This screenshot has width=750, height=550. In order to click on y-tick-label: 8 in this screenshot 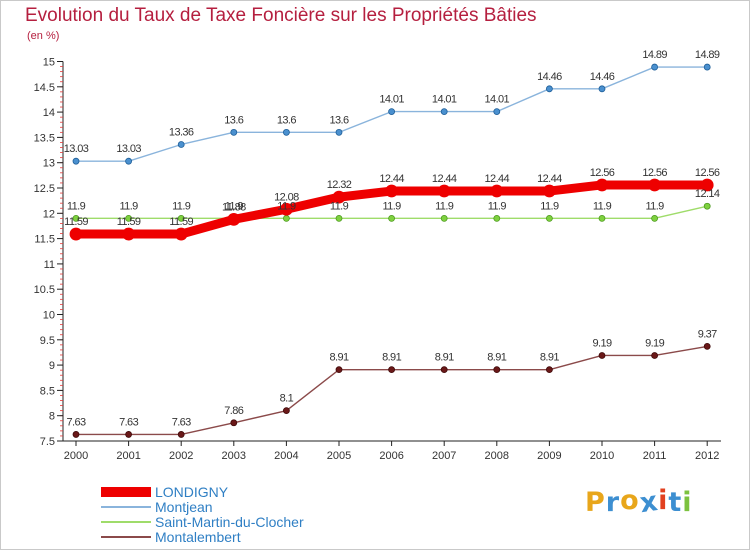, I will do `click(52, 417)`.